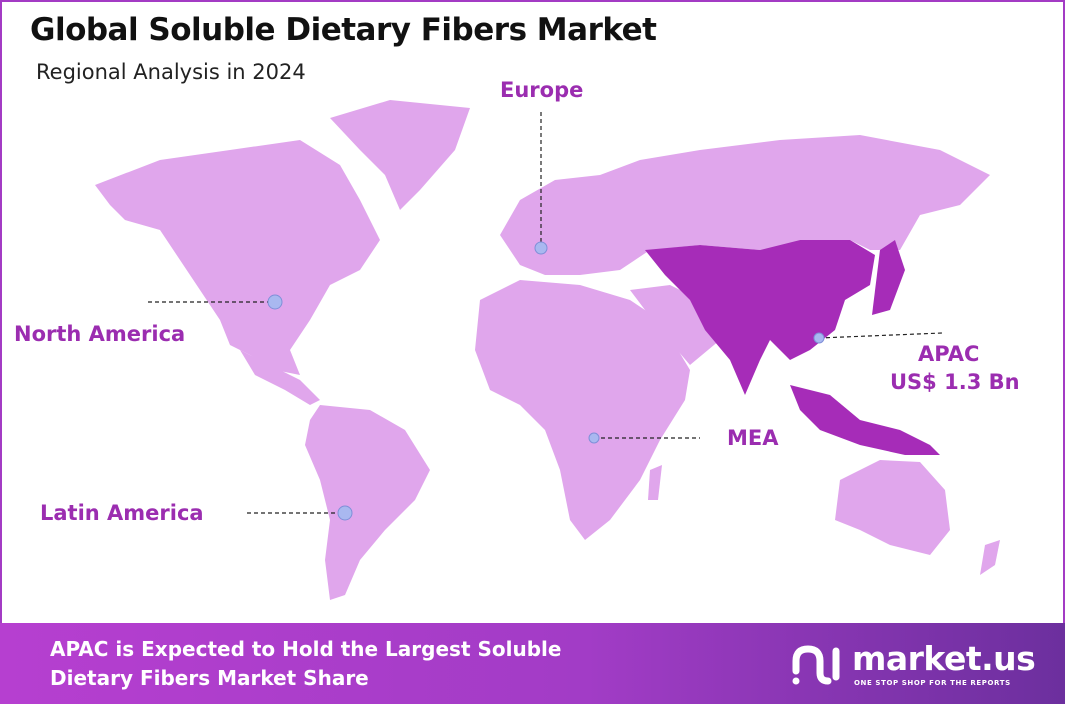 The width and height of the screenshot is (1065, 704). What do you see at coordinates (990, 557) in the screenshot?
I see `new-zealand-shape` at bounding box center [990, 557].